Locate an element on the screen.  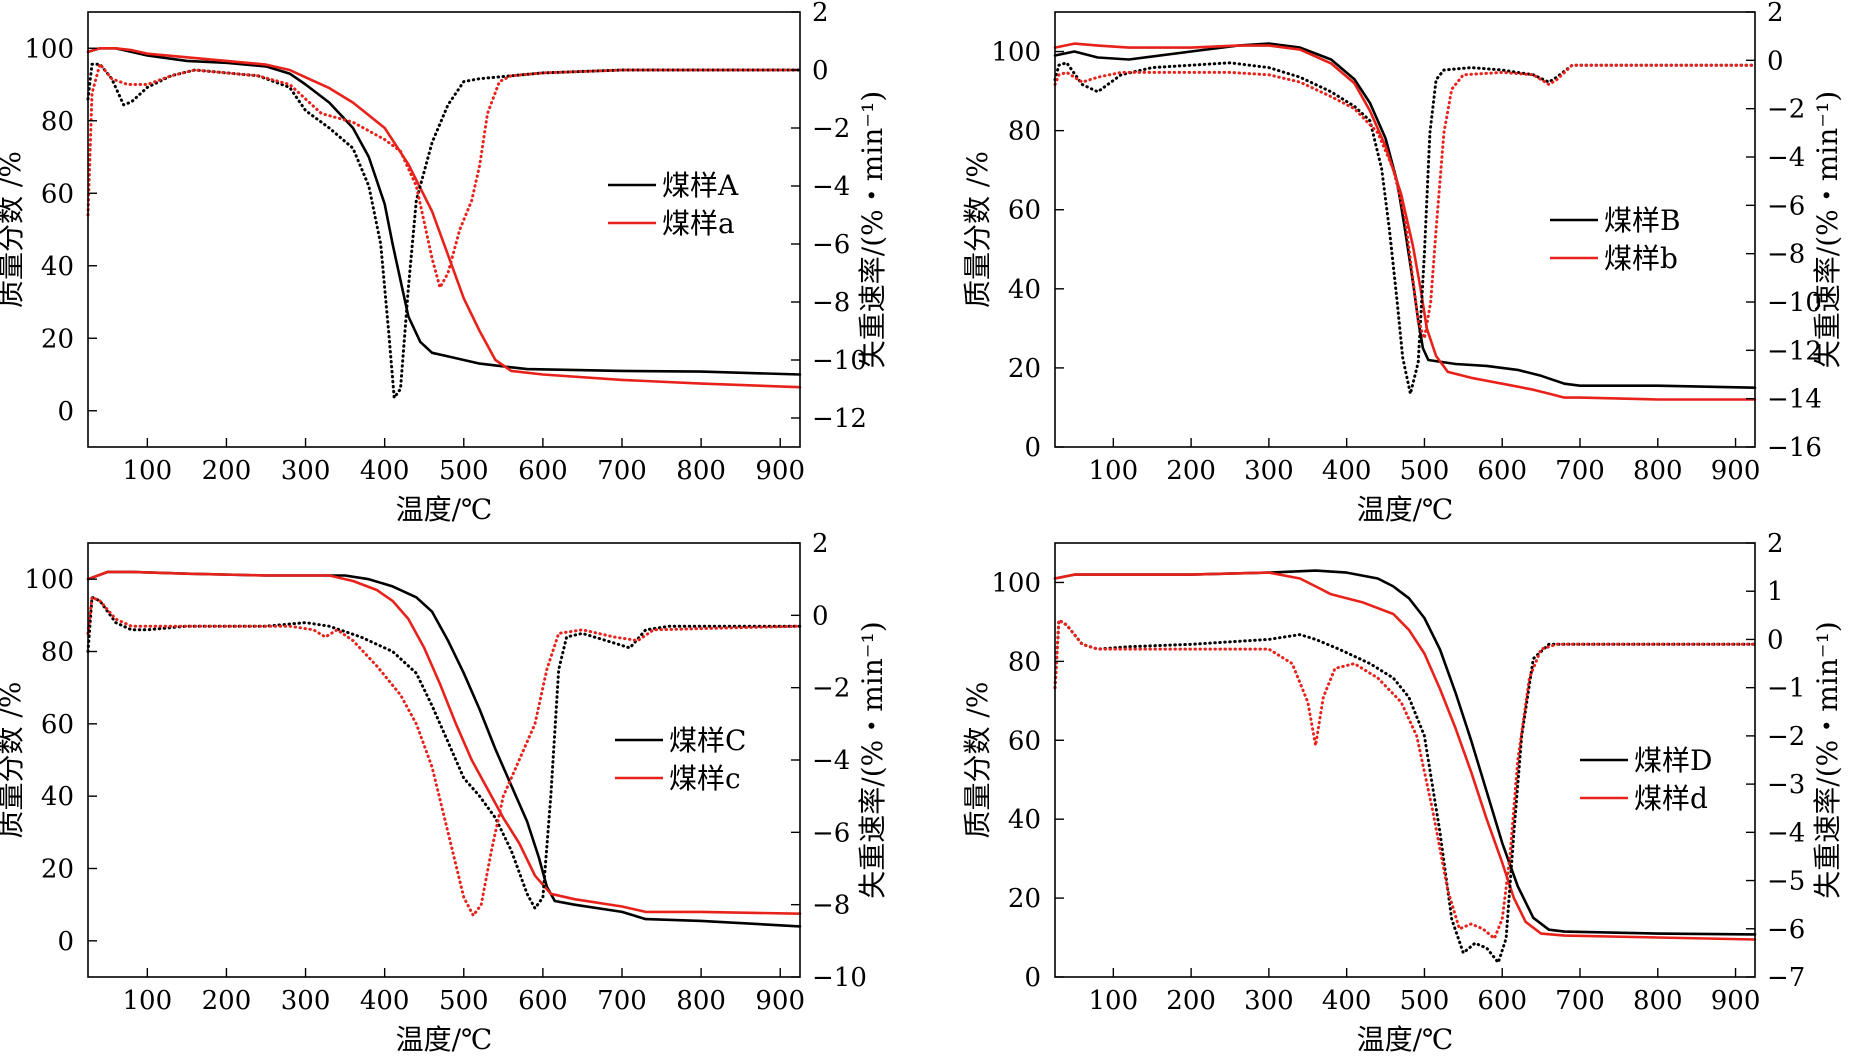
series-line-煤样c is located at coordinates (444, 742).